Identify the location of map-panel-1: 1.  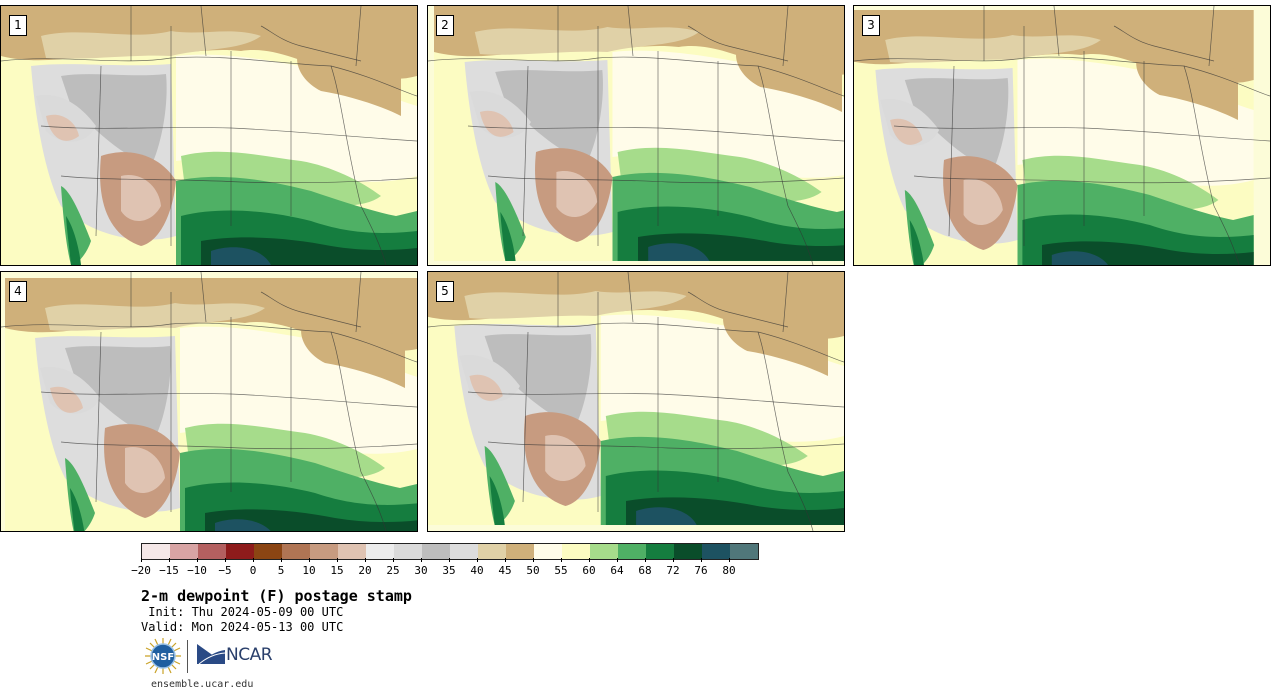
(209, 135).